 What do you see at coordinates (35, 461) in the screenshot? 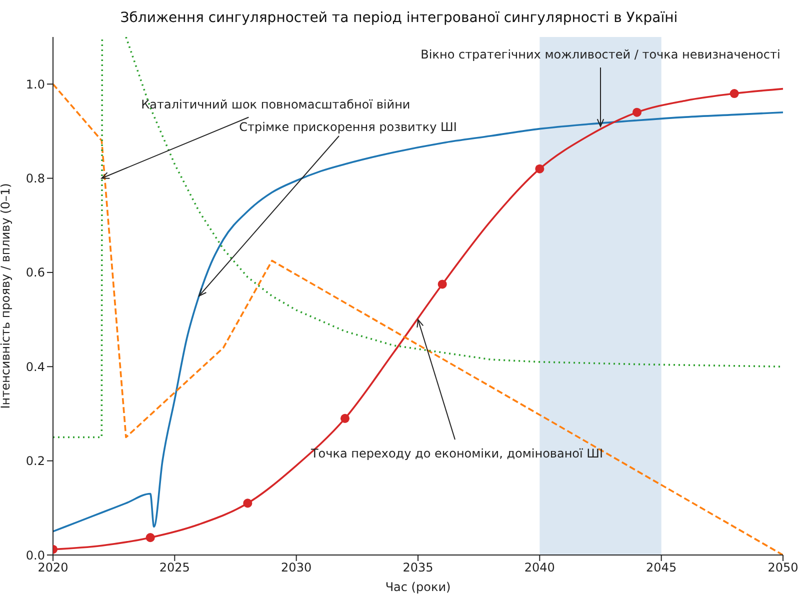
I see `y-tick-label: 0.2` at bounding box center [35, 461].